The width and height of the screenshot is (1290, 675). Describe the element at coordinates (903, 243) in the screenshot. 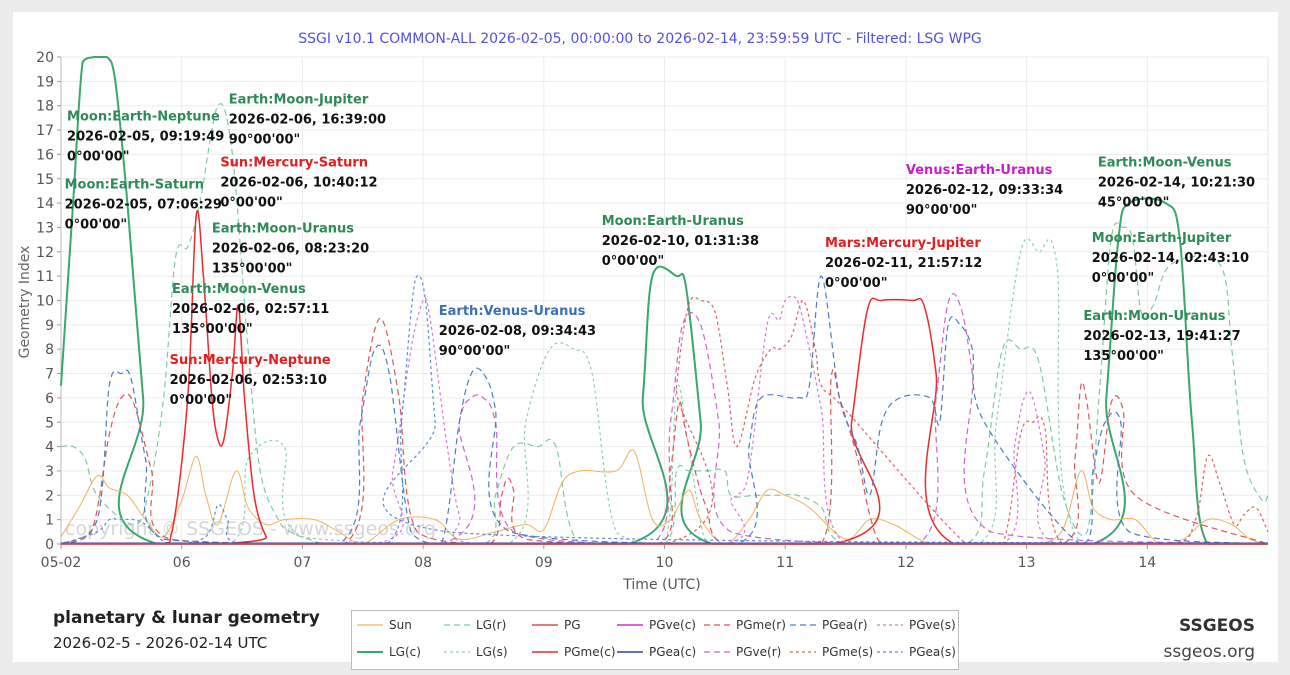

I see `annotation-title: Mars:Mercury-Jupiter` at that location.